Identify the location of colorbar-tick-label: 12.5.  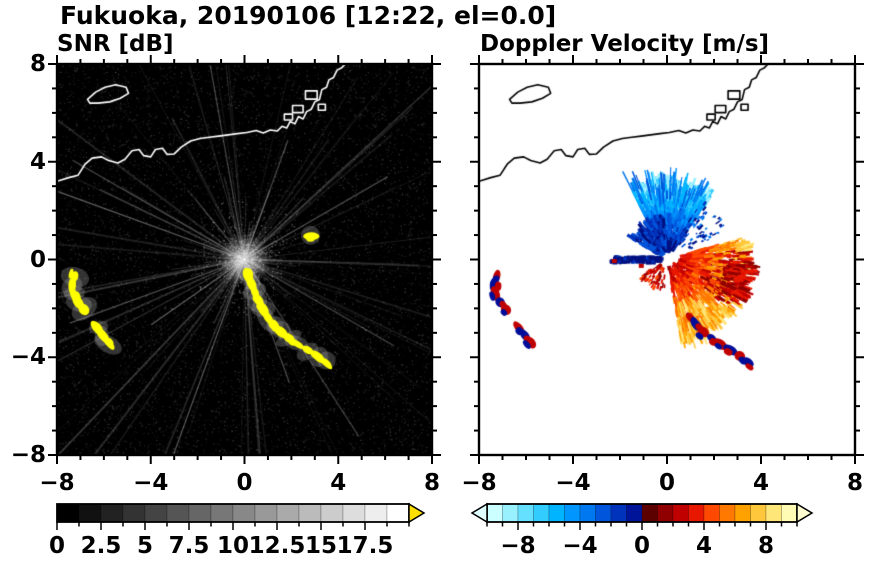
(277, 546).